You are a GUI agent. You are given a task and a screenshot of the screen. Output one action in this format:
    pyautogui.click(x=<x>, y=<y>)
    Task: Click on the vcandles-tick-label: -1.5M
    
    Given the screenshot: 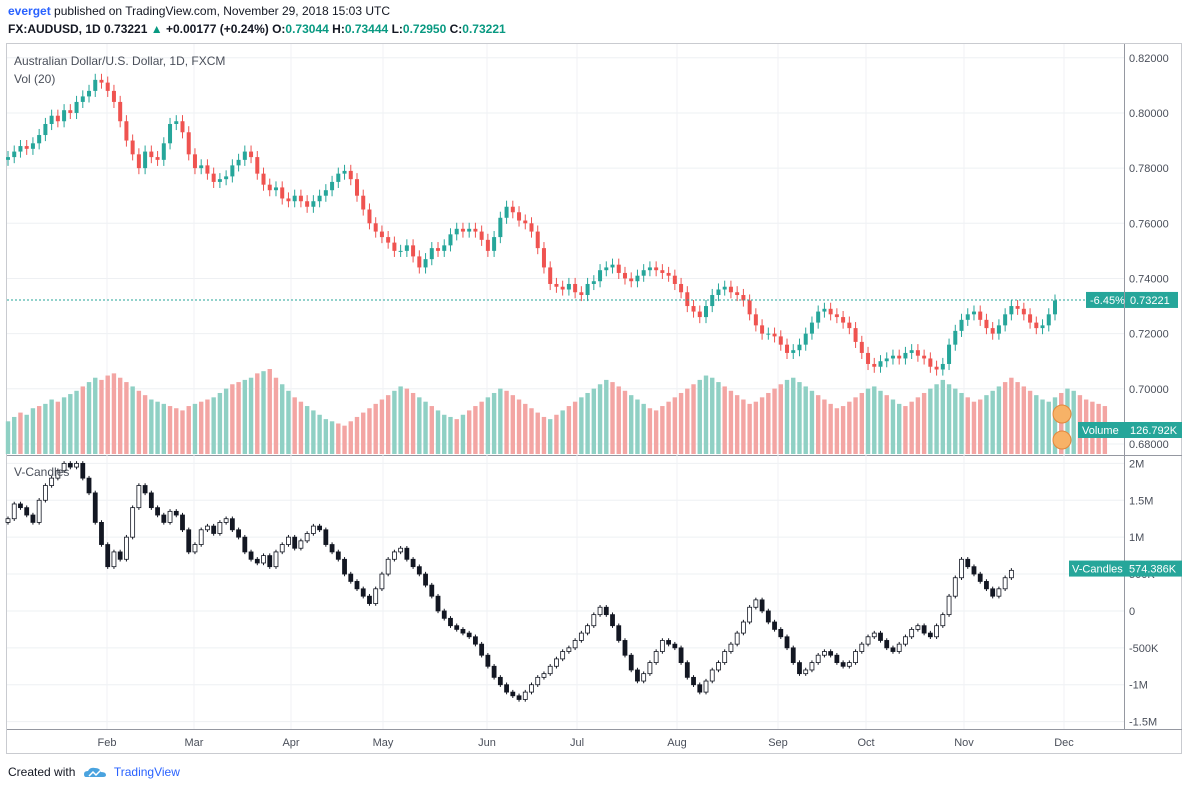 What is the action you would take?
    pyautogui.click(x=1143, y=723)
    